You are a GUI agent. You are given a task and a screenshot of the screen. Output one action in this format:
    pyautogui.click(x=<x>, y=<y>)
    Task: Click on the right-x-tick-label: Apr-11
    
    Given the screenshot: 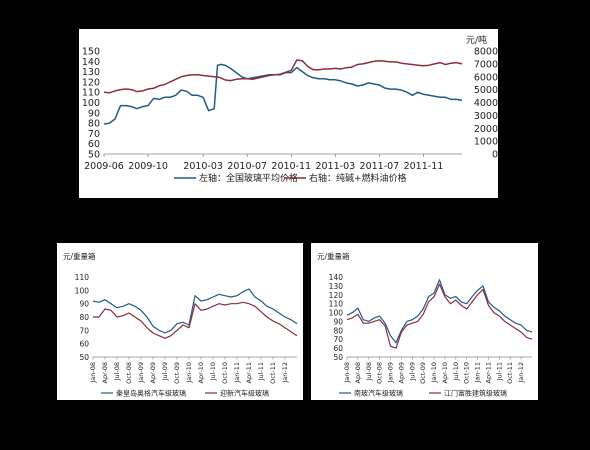 What is the action you would take?
    pyautogui.click(x=488, y=372)
    